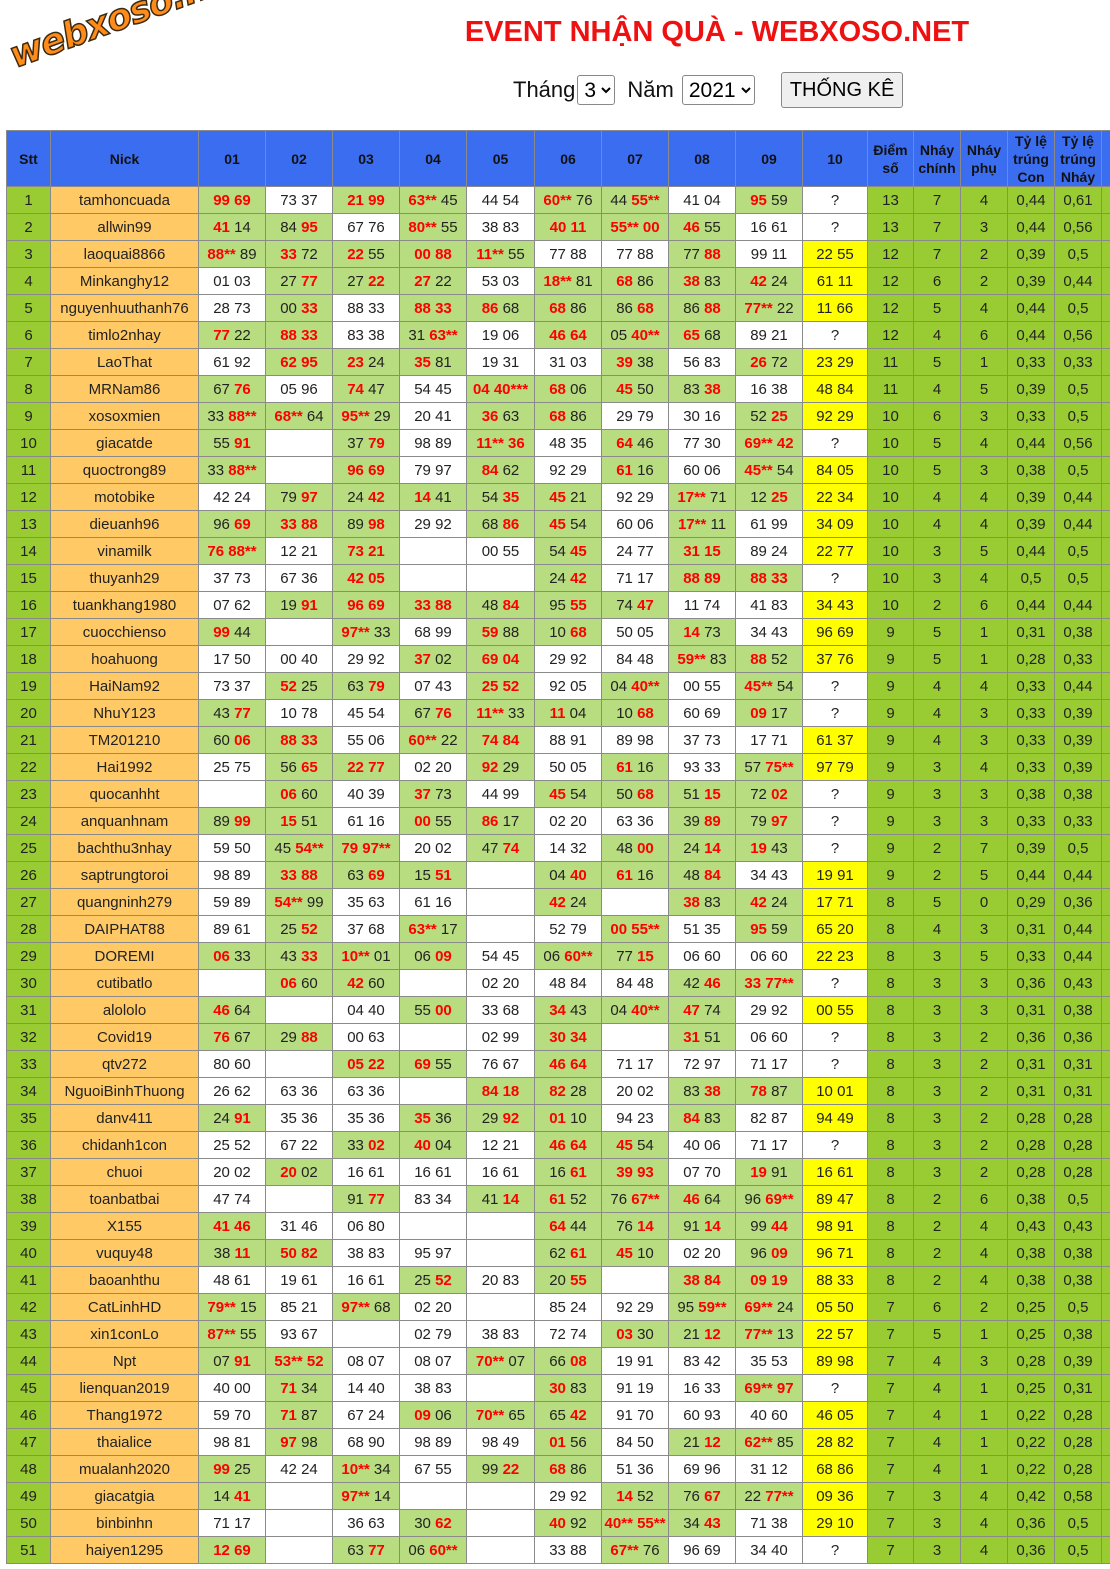 This screenshot has height=1569, width=1110. What do you see at coordinates (222, 1253) in the screenshot?
I see `number: 38` at bounding box center [222, 1253].